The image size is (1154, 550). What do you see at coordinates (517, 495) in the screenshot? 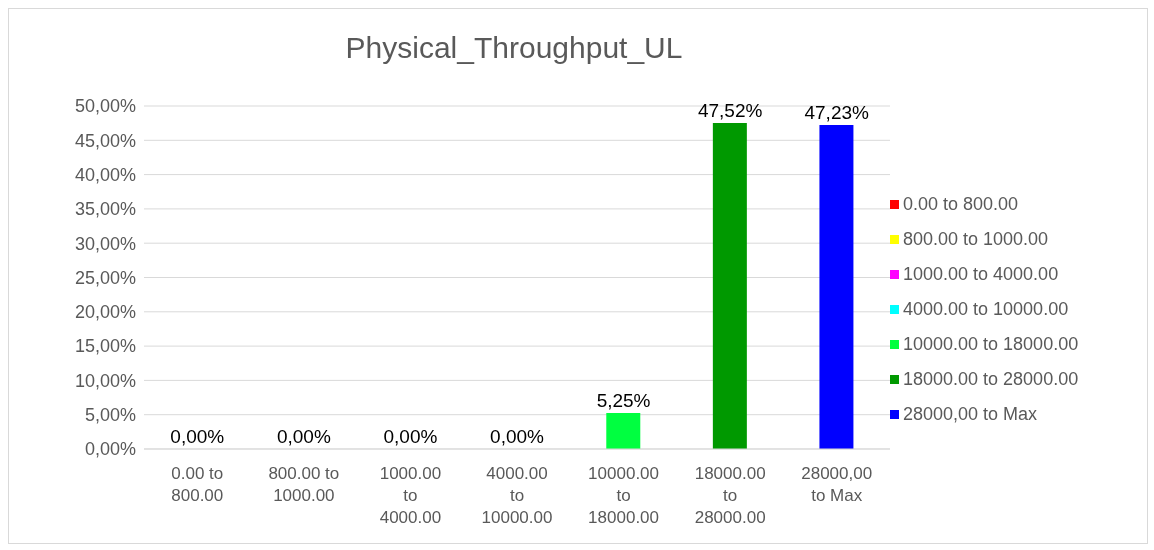
I see `x-tick-label: 4000.00 to 10000.00` at bounding box center [517, 495].